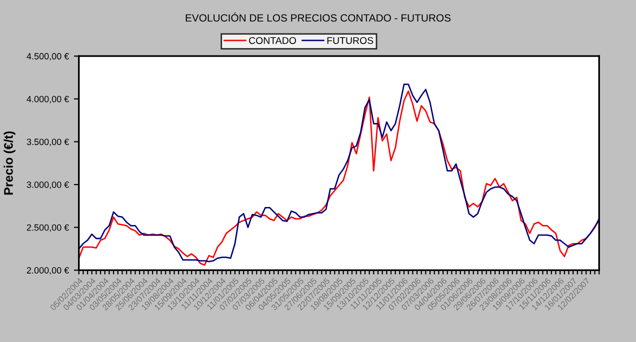 This screenshot has width=636, height=342. What do you see at coordinates (10, 163) in the screenshot?
I see `y-axis-title: Precio (€/t)` at bounding box center [10, 163].